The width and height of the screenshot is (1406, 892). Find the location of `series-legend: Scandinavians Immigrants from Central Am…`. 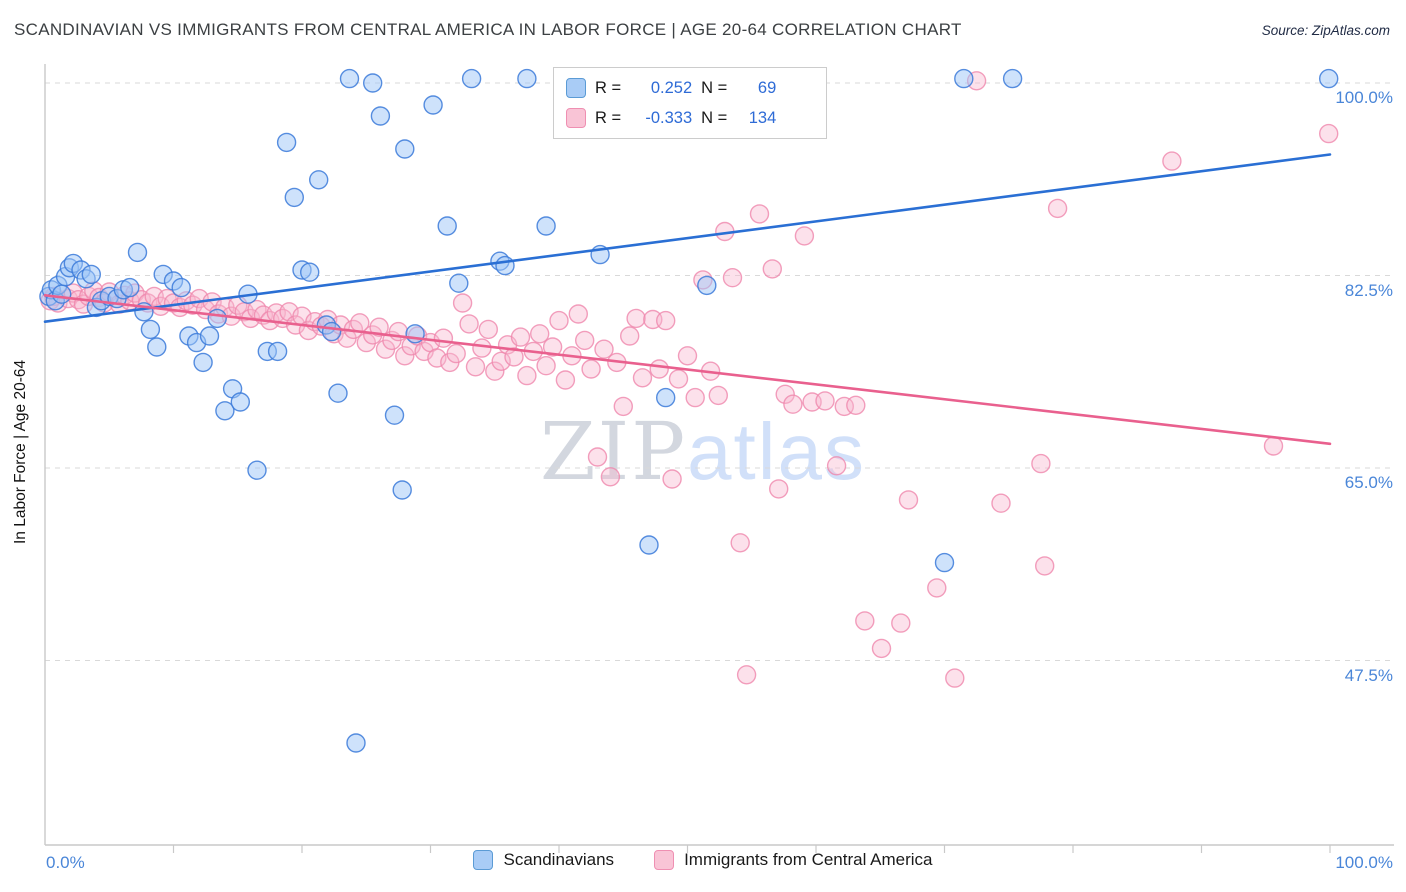

series-legend: Scandinavians Immigrants from Central Am… is located at coordinates (703, 860).